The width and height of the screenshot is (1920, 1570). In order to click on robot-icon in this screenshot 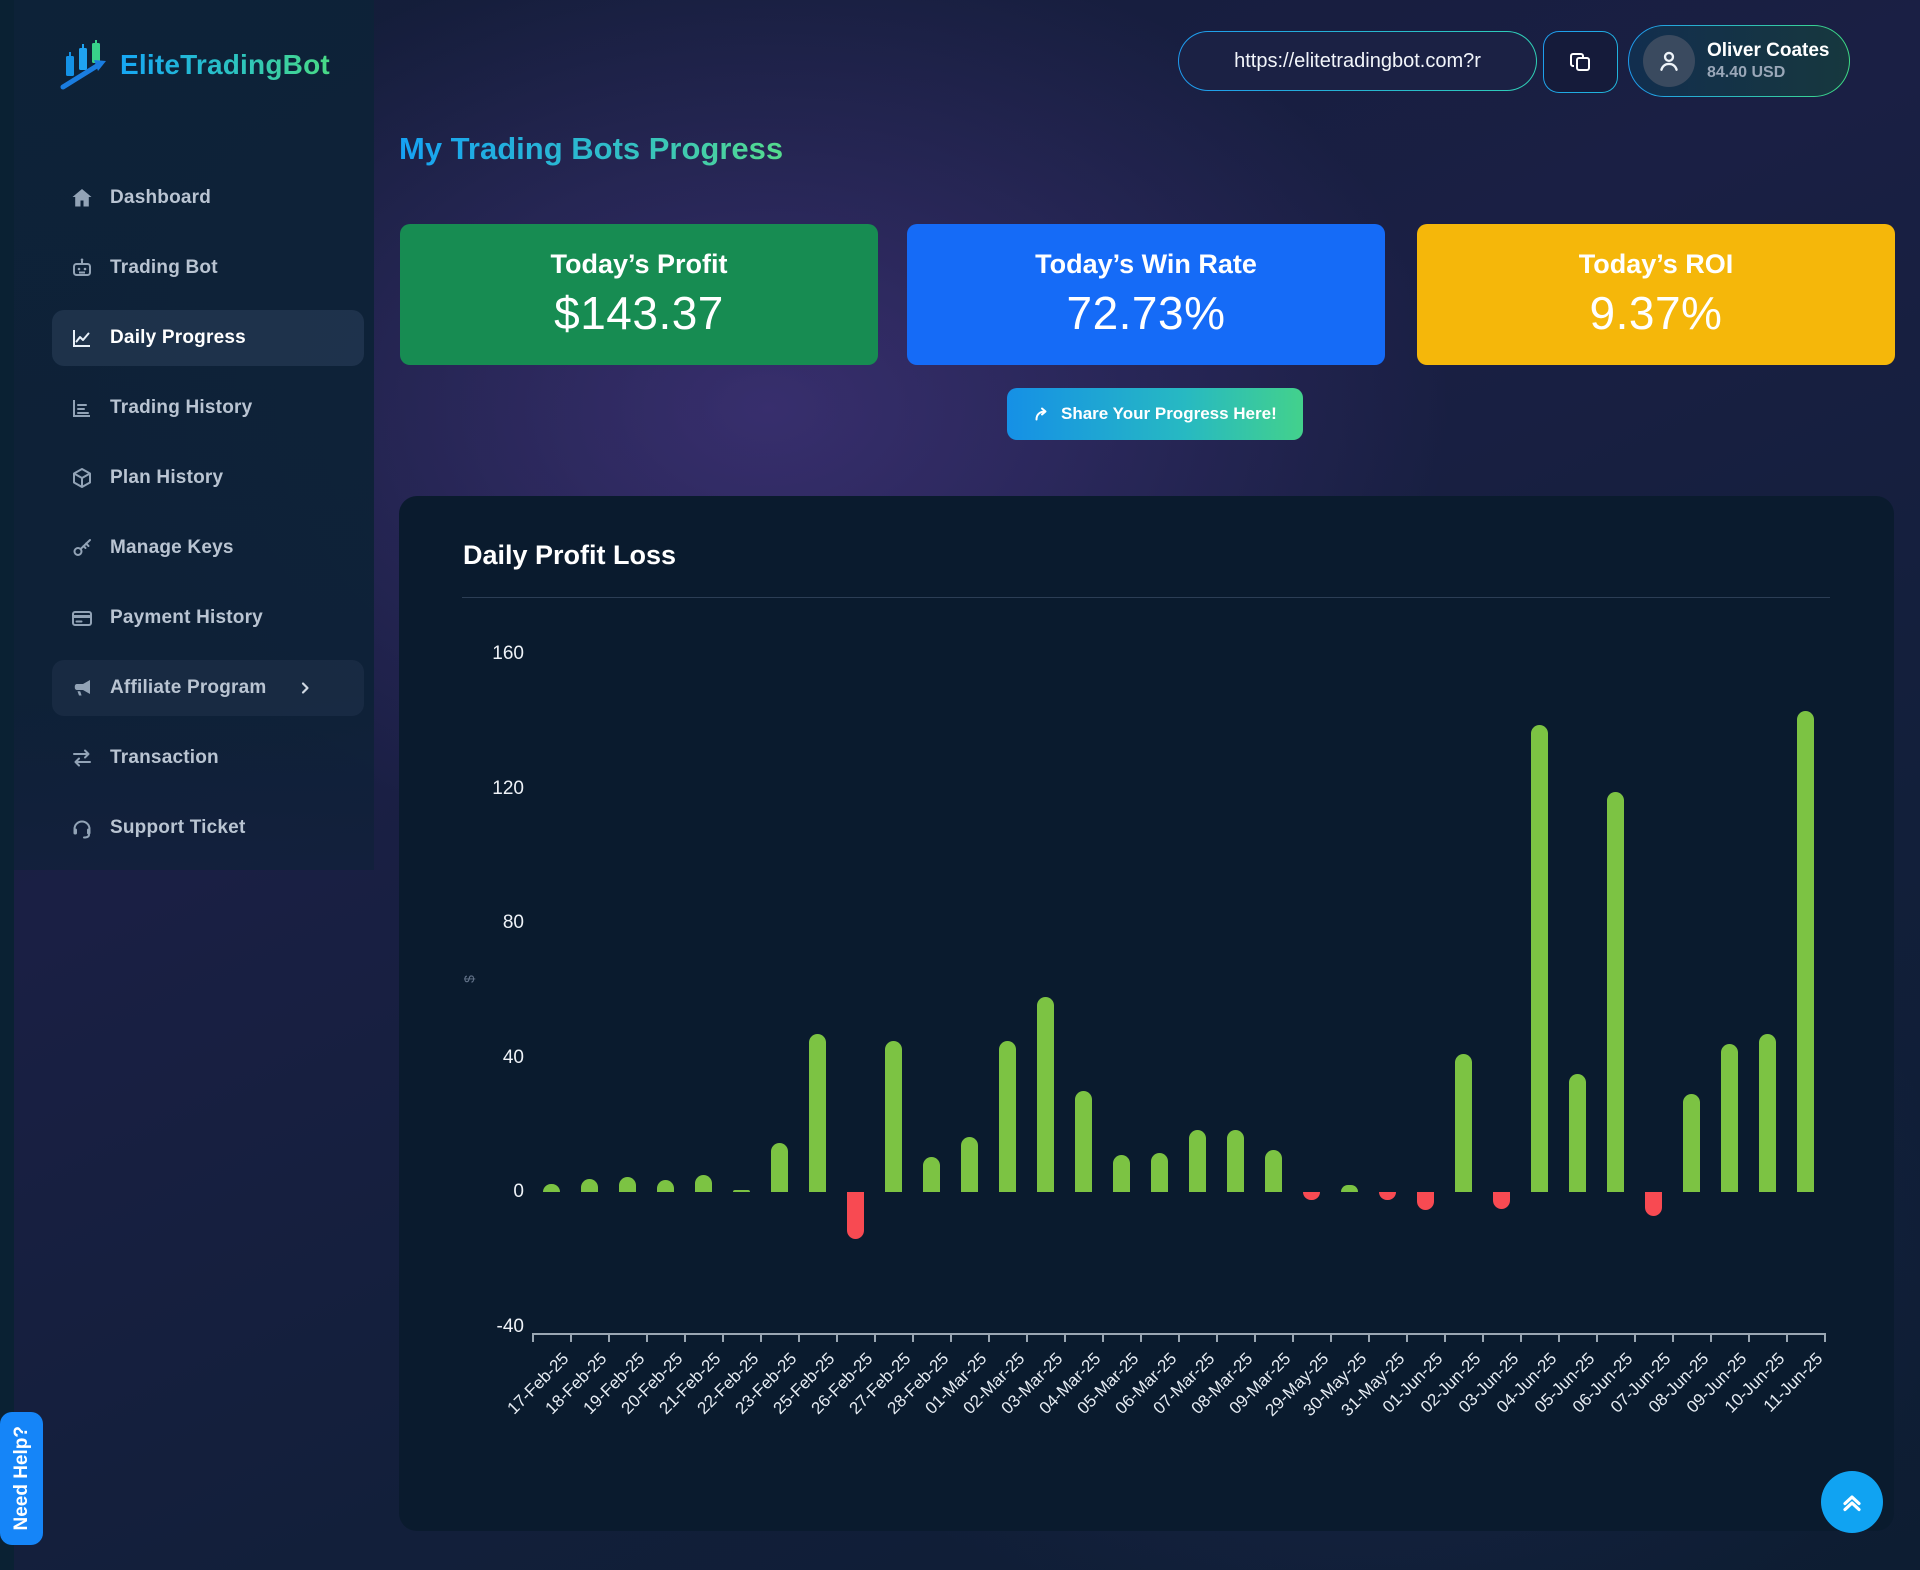, I will do `click(82, 268)`.